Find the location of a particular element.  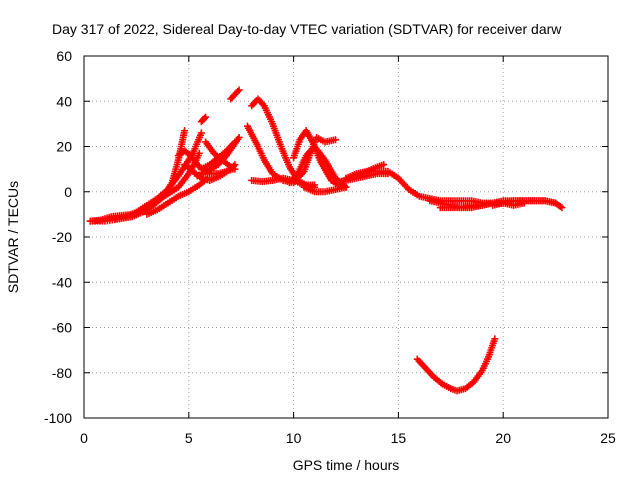

y-tick-label: -40 is located at coordinates (62, 282).